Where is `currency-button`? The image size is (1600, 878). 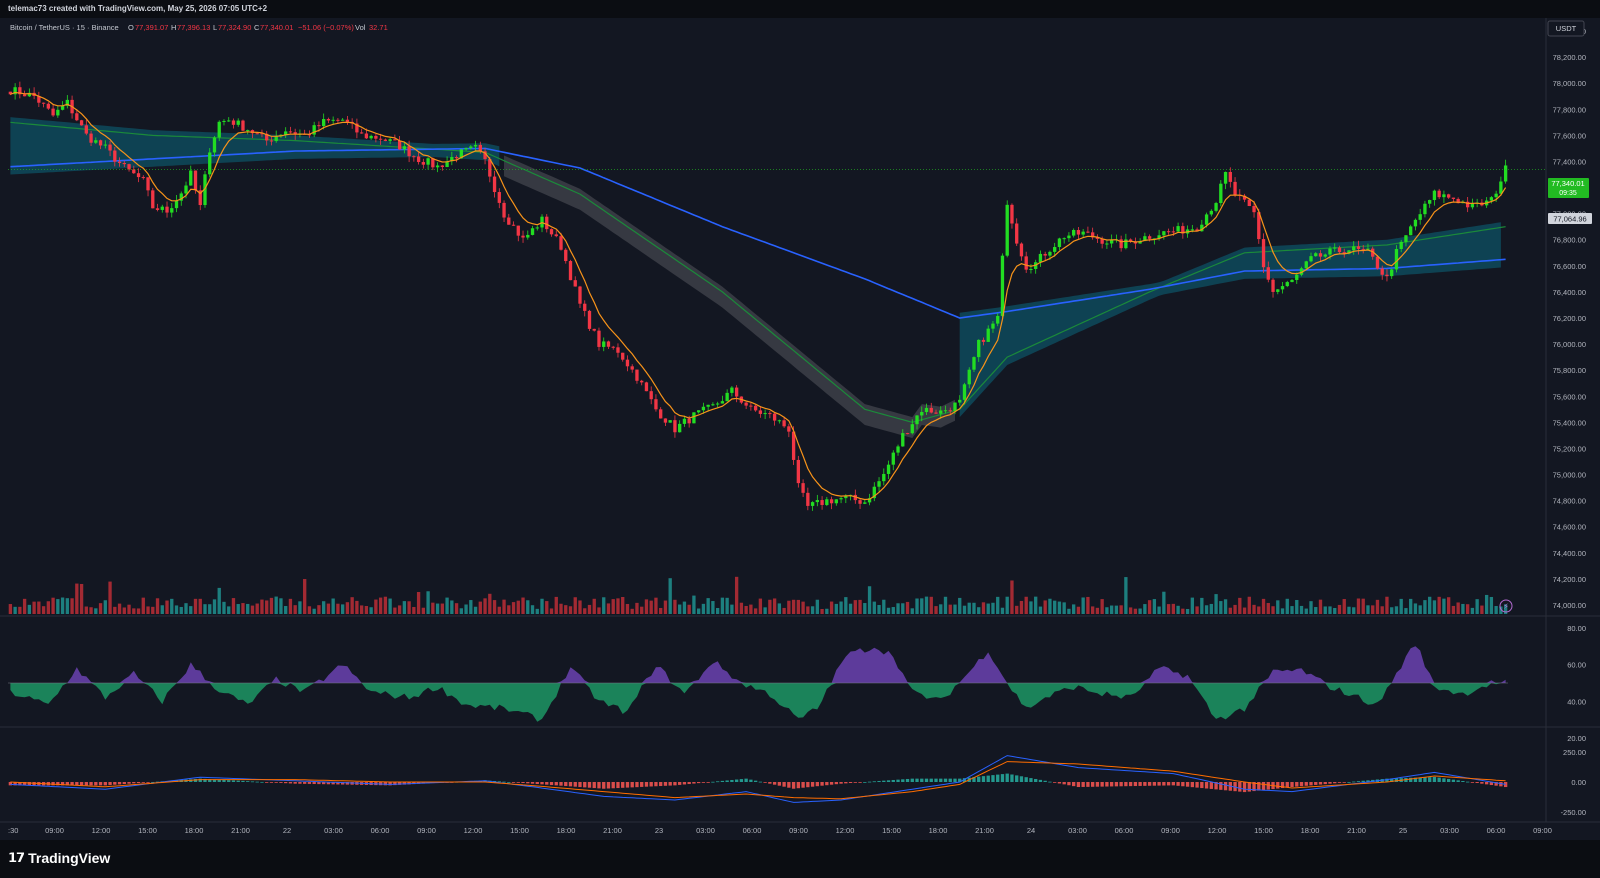
currency-button is located at coordinates (1566, 28).